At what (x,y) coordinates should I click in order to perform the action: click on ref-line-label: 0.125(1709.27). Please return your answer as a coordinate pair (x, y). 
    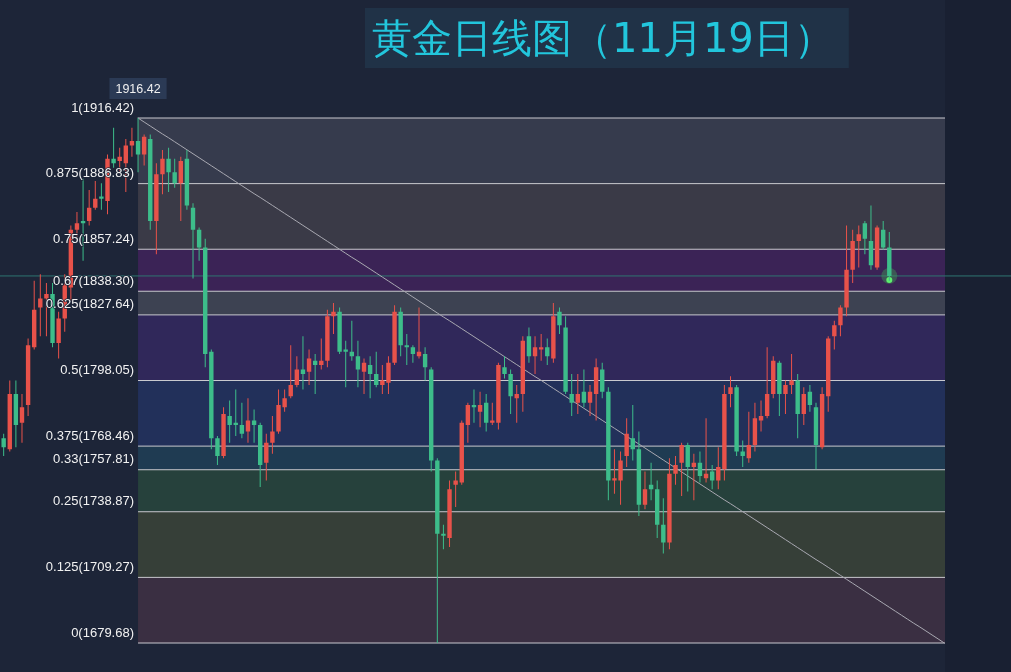
    Looking at the image, I should click on (90, 566).